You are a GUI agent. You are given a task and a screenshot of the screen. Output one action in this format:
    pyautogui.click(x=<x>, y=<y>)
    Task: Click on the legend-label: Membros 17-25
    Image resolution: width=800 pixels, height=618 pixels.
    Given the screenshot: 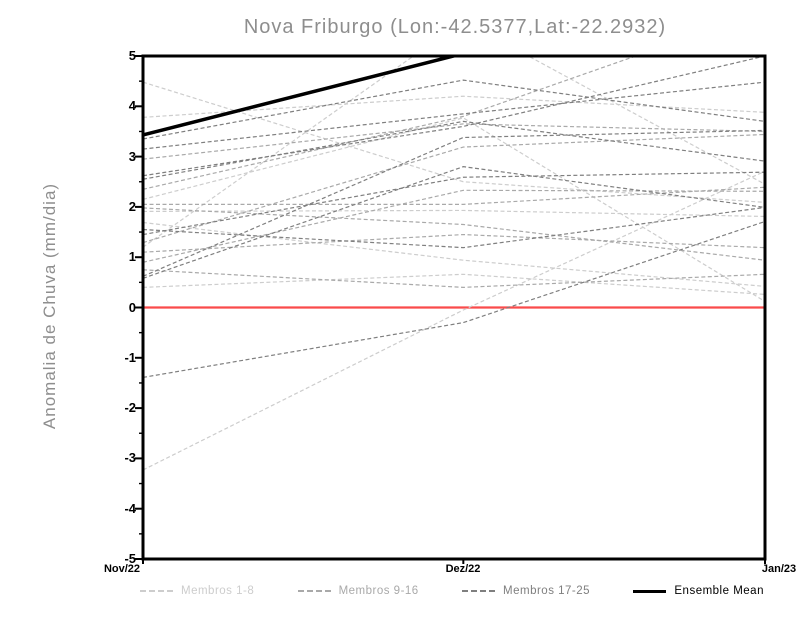 What is the action you would take?
    pyautogui.click(x=547, y=591)
    